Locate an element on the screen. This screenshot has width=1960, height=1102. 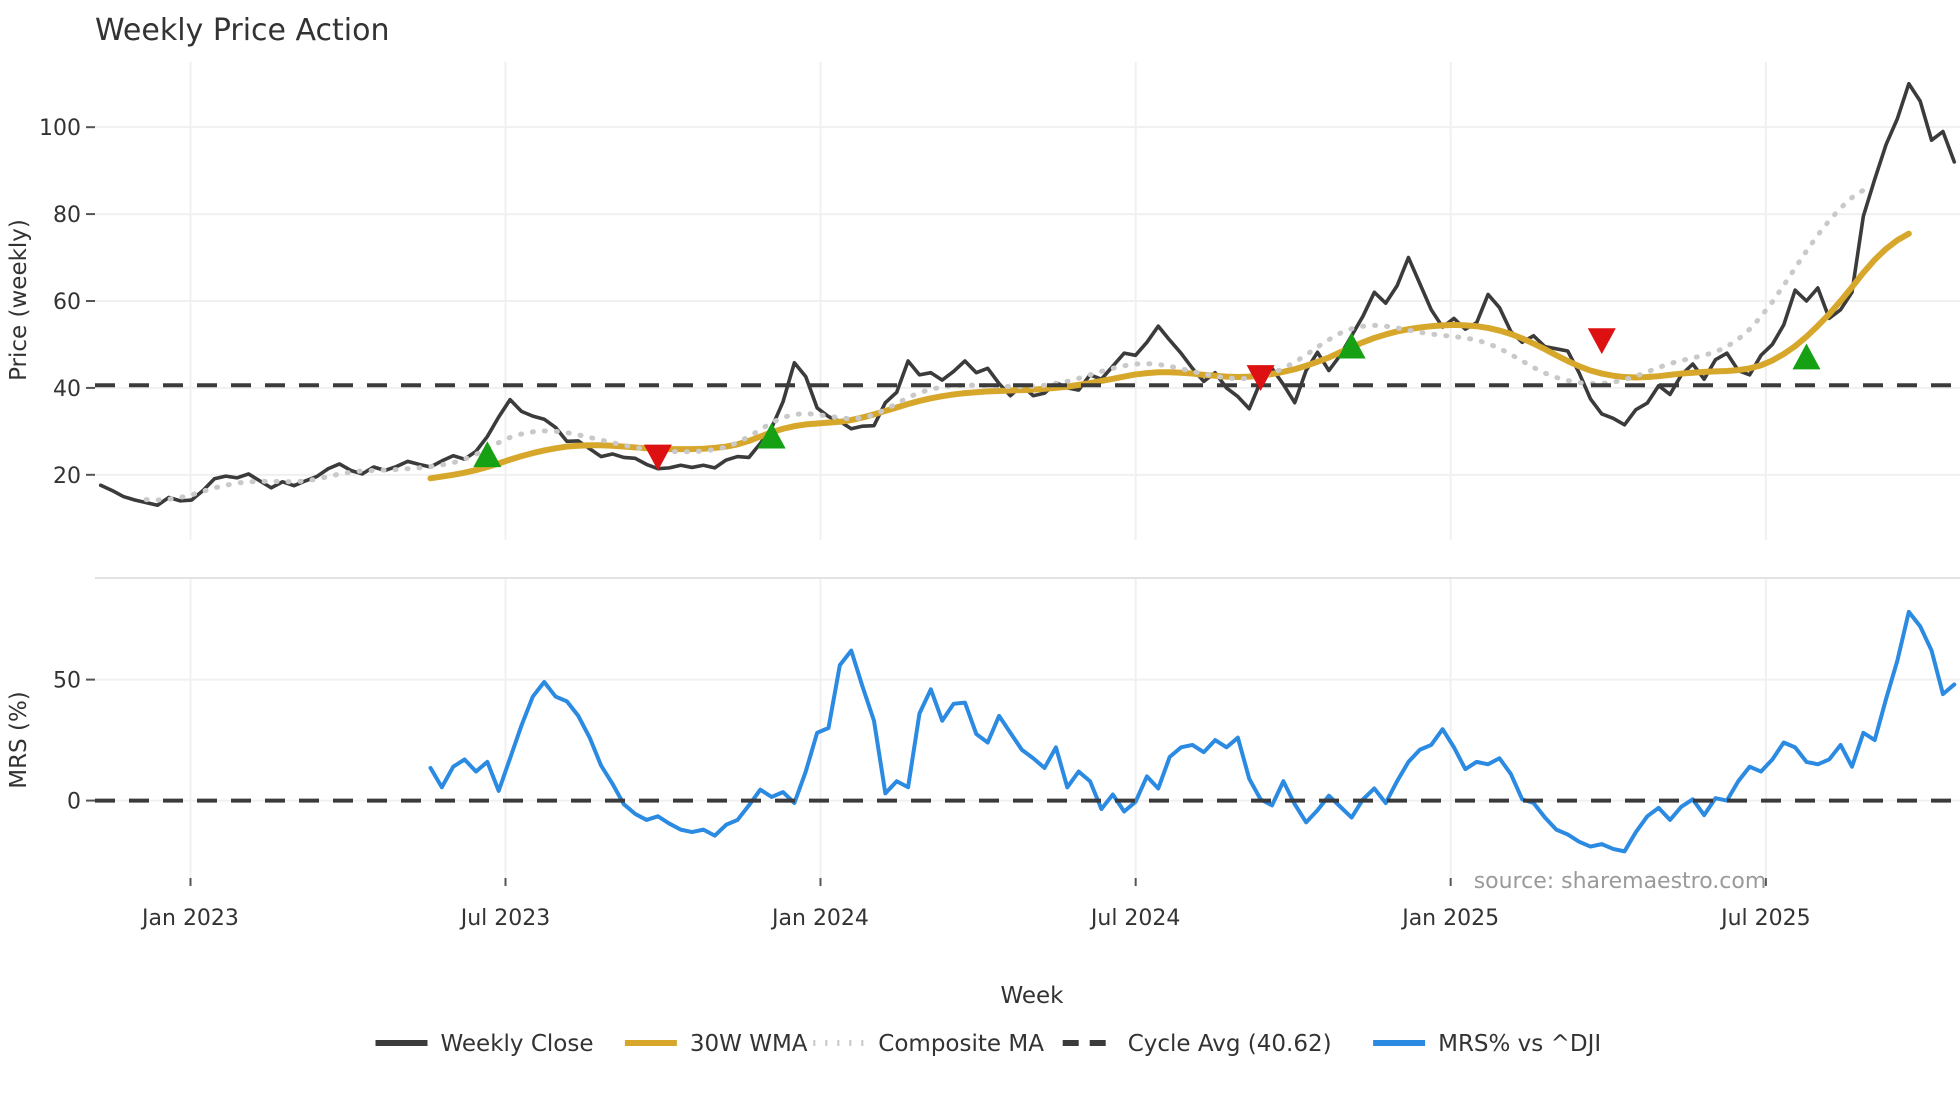
price-y-axis-label: Price (weekly) is located at coordinates (19, 300).